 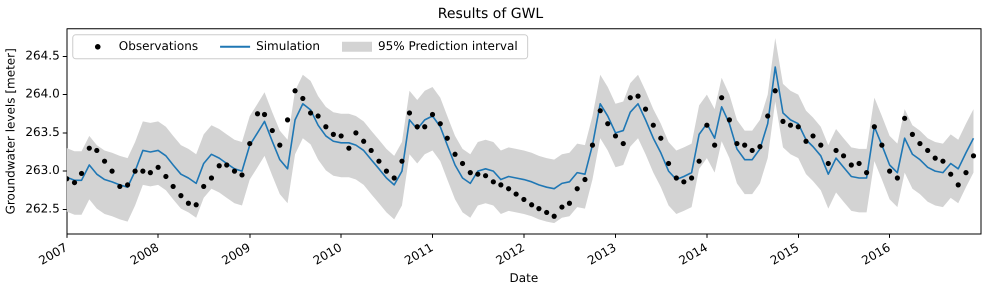 What do you see at coordinates (524, 277) in the screenshot?
I see `x-axis-title: Date` at bounding box center [524, 277].